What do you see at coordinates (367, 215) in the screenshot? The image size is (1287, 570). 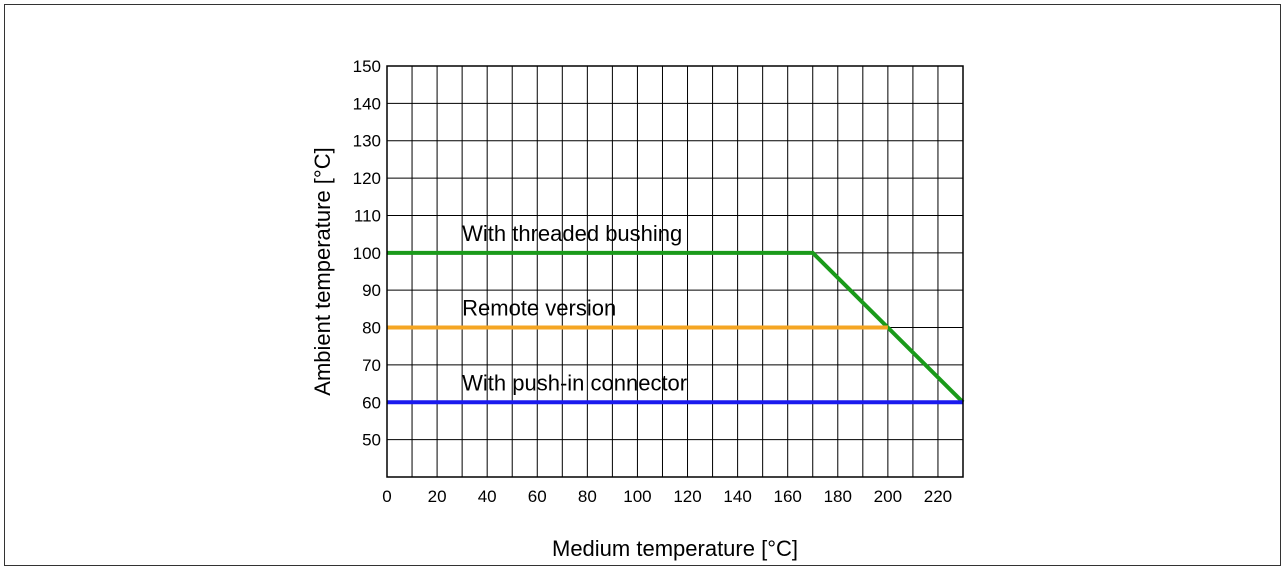 I see `y-tick-label: 110` at bounding box center [367, 215].